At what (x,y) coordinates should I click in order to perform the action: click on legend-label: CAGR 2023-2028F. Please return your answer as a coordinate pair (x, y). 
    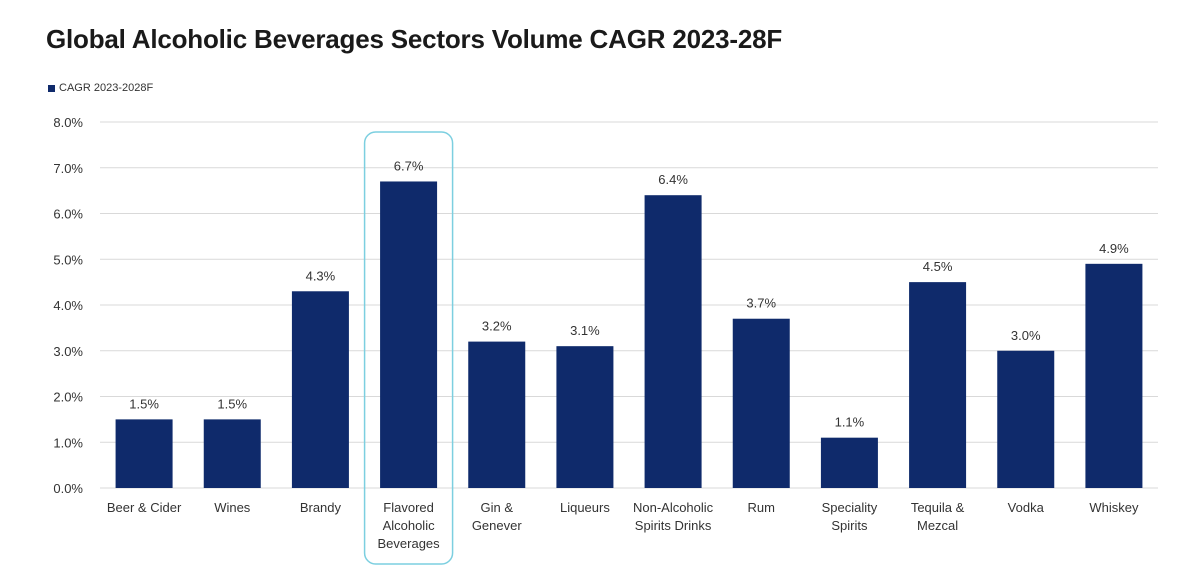
    Looking at the image, I should click on (106, 88).